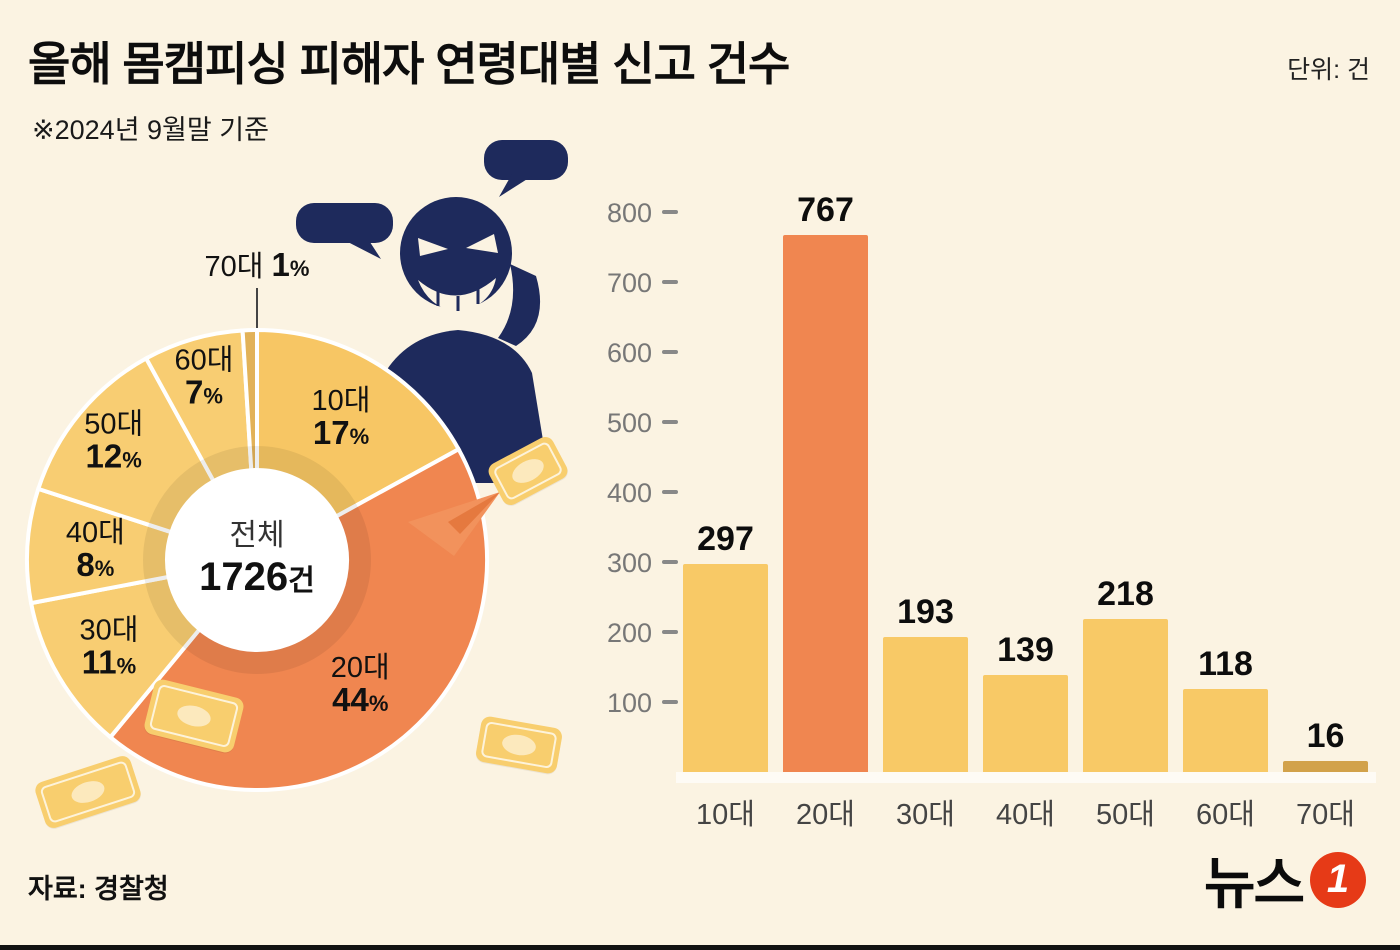 The height and width of the screenshot is (950, 1400). What do you see at coordinates (825, 210) in the screenshot?
I see `bar-value-label: 767` at bounding box center [825, 210].